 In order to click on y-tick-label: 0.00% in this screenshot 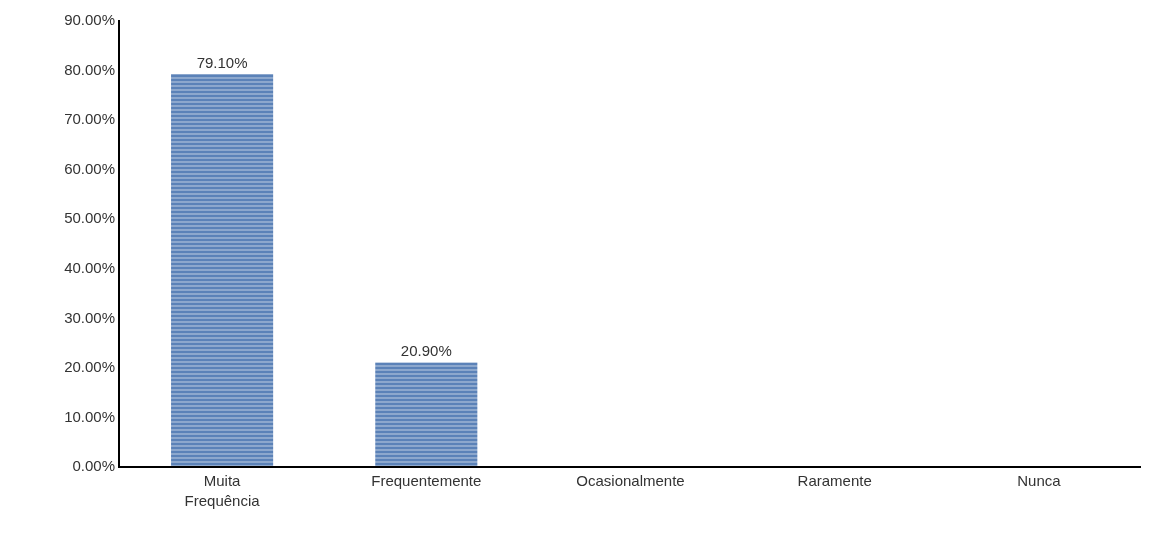, I will do `click(93, 466)`.